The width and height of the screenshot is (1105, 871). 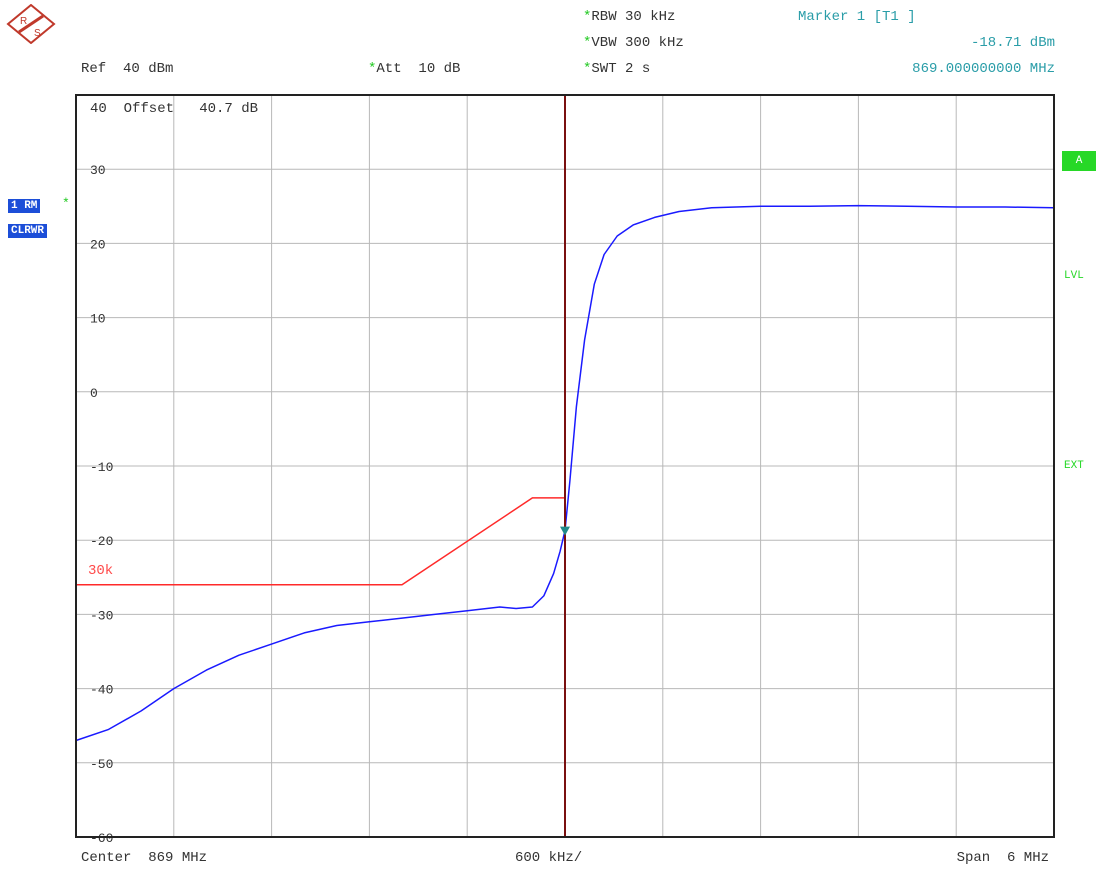 I want to click on lvl-indicator: LVL, so click(x=1074, y=276).